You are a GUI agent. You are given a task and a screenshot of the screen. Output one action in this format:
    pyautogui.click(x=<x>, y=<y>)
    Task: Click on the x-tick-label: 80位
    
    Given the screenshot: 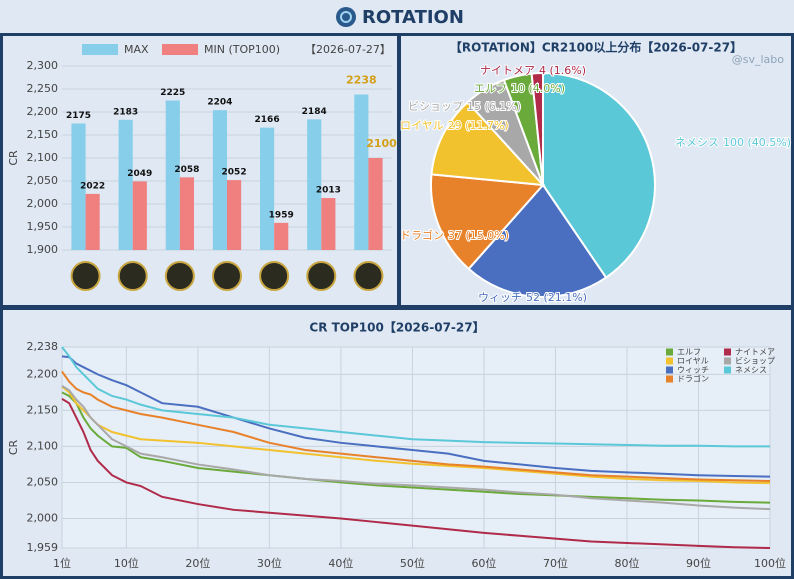 What is the action you would take?
    pyautogui.click(x=626, y=563)
    